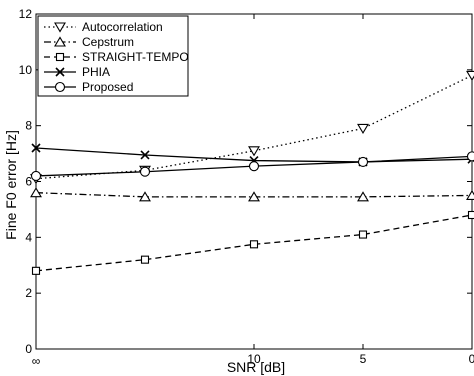  I want to click on x-tick-label: ∞, so click(36, 361).